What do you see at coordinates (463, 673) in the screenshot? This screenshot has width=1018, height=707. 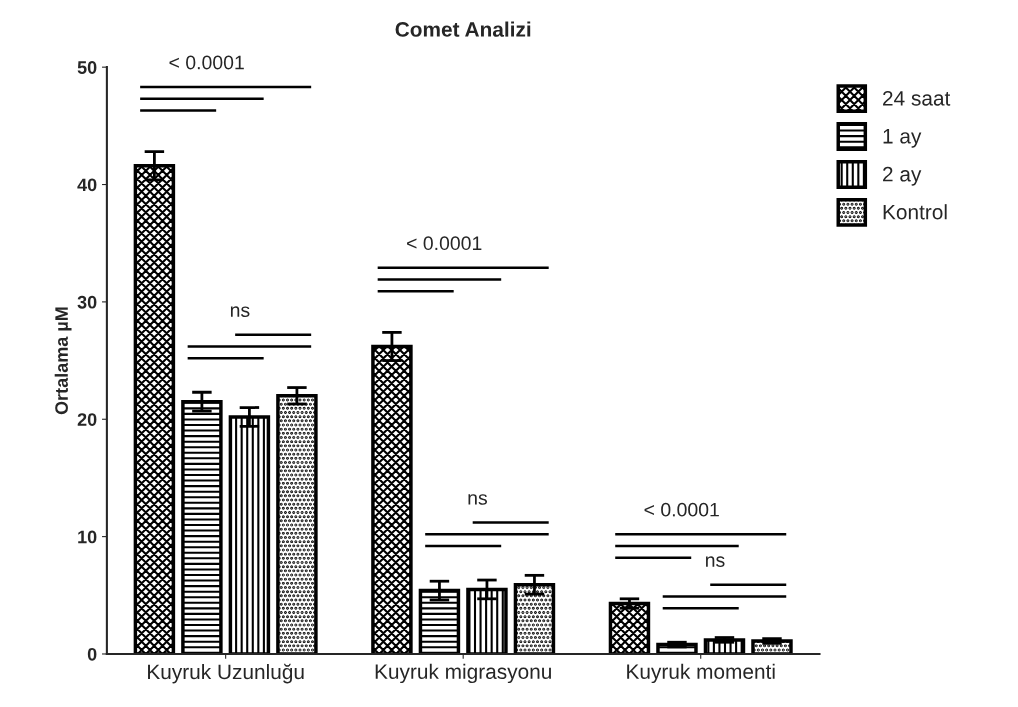 I see `x-tick-label: Kuyruk migrasyonu` at bounding box center [463, 673].